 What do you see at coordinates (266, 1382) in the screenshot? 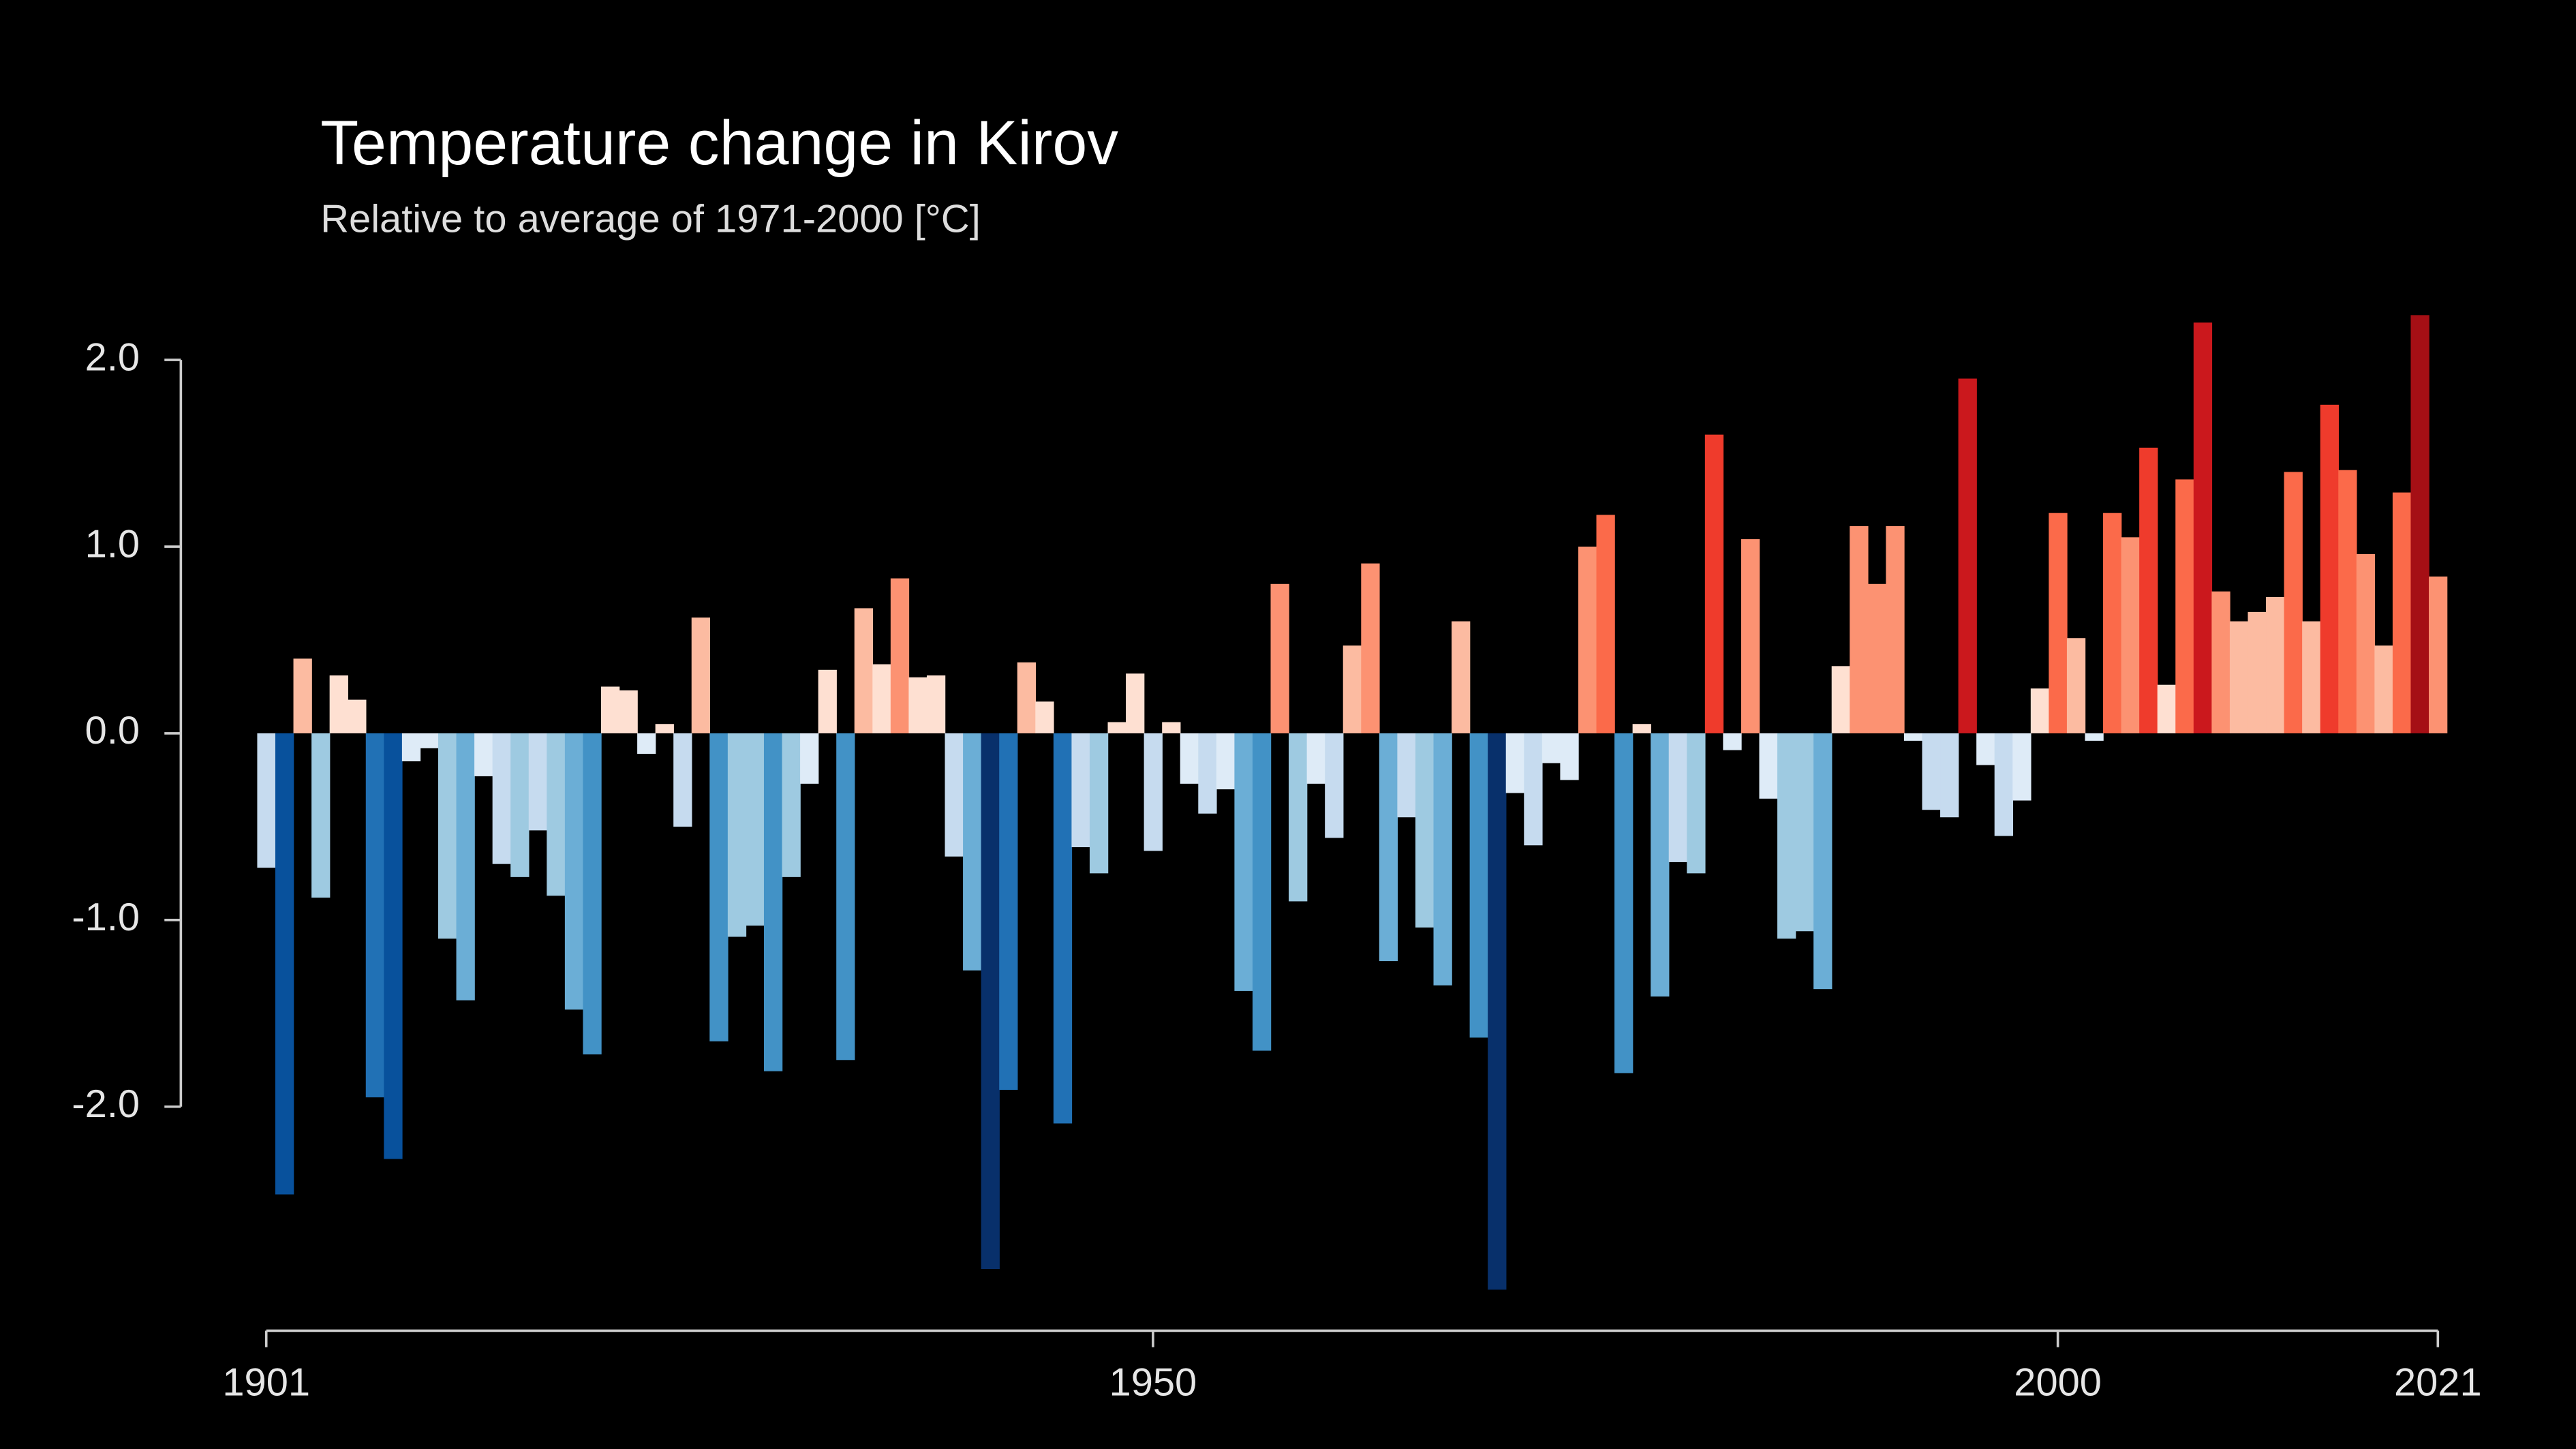
I see `x-tick-label: 1901` at bounding box center [266, 1382].